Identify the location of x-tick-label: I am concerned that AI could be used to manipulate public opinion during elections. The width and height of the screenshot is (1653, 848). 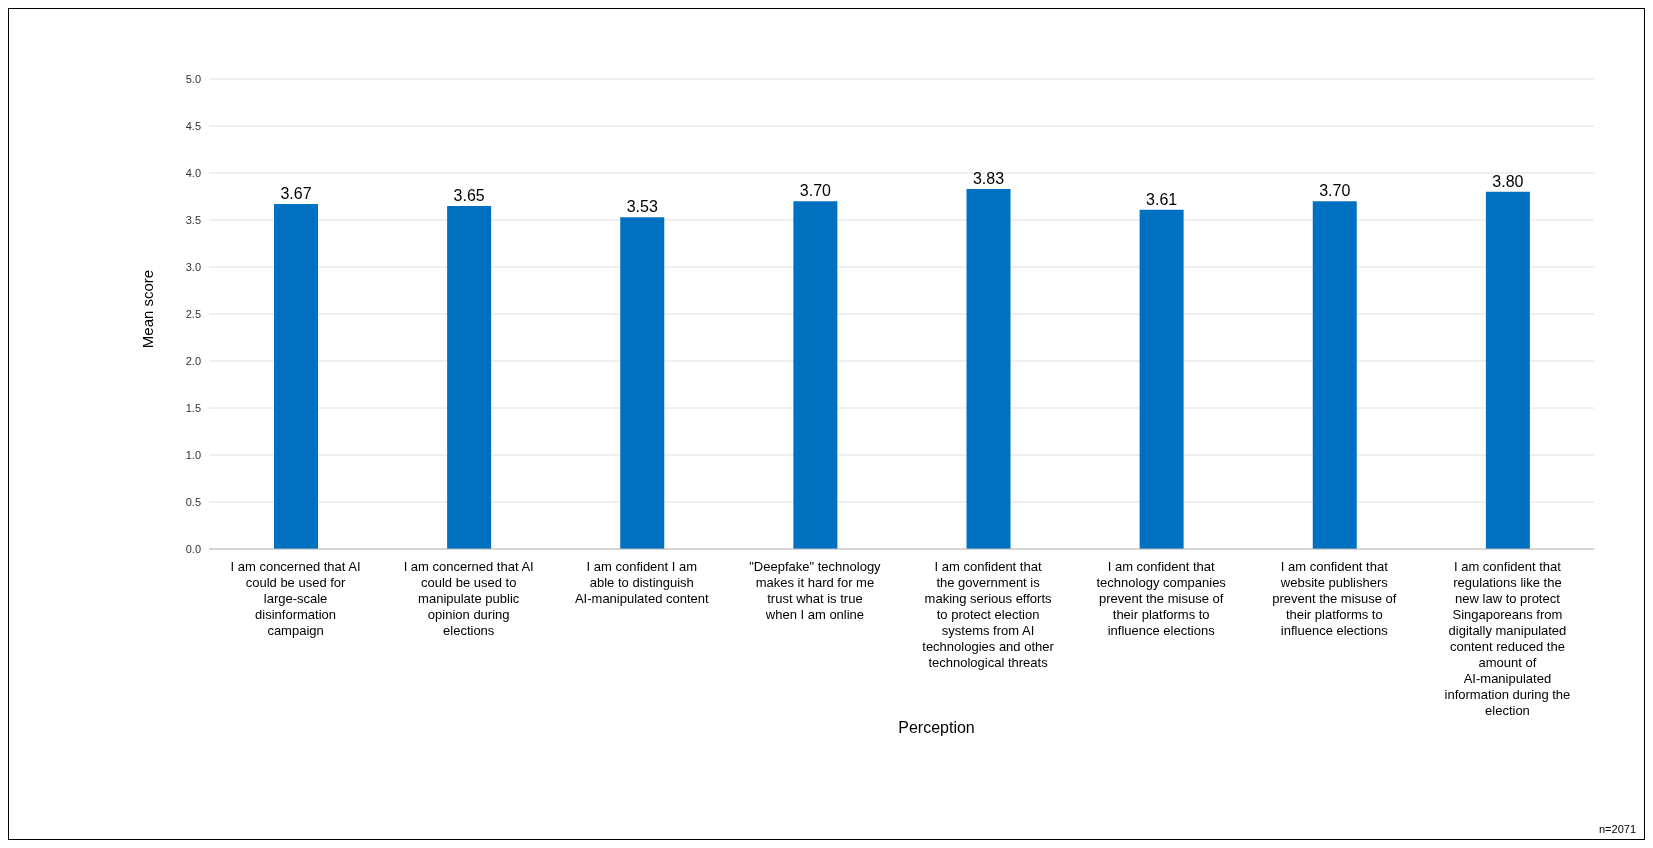
(468, 598).